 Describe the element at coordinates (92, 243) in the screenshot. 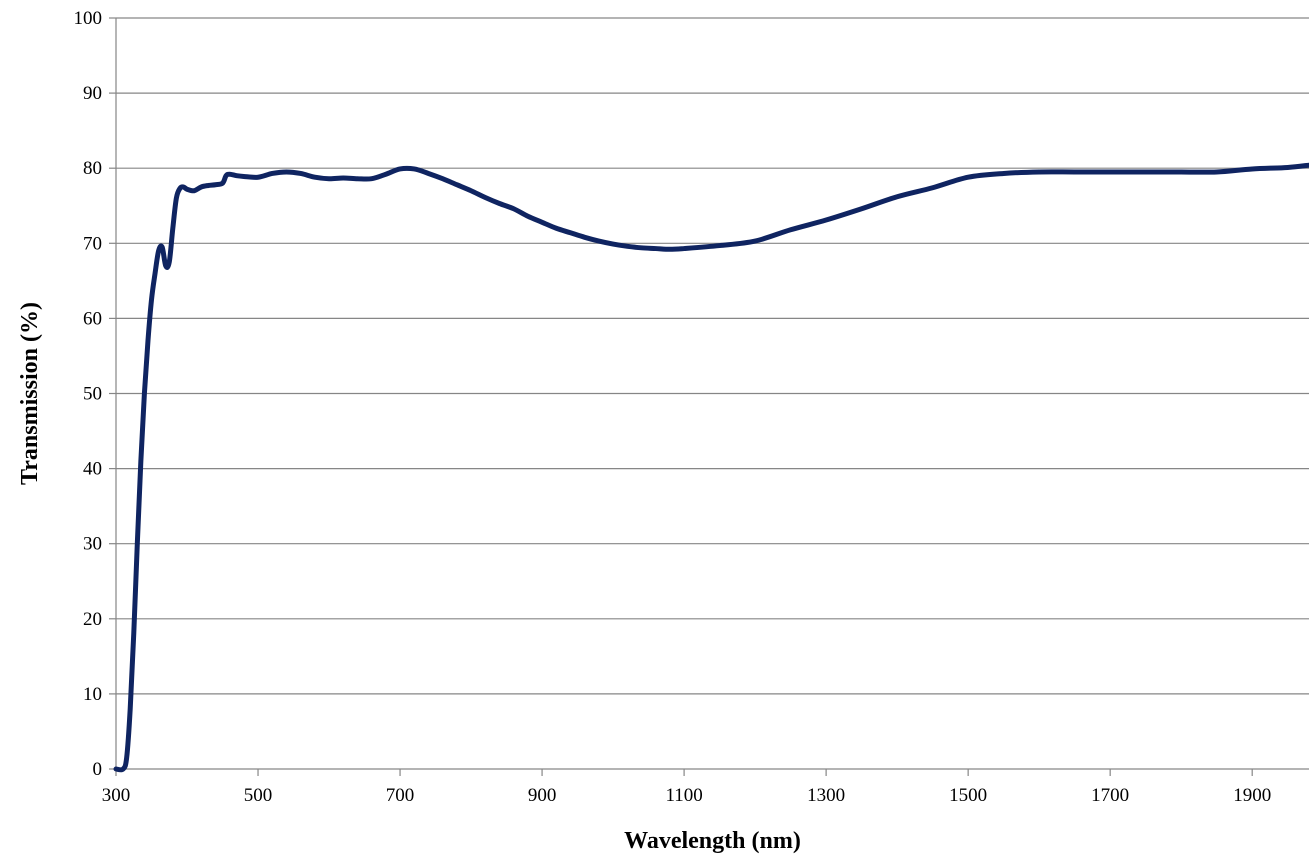

I see `y-tick-label: 70` at that location.